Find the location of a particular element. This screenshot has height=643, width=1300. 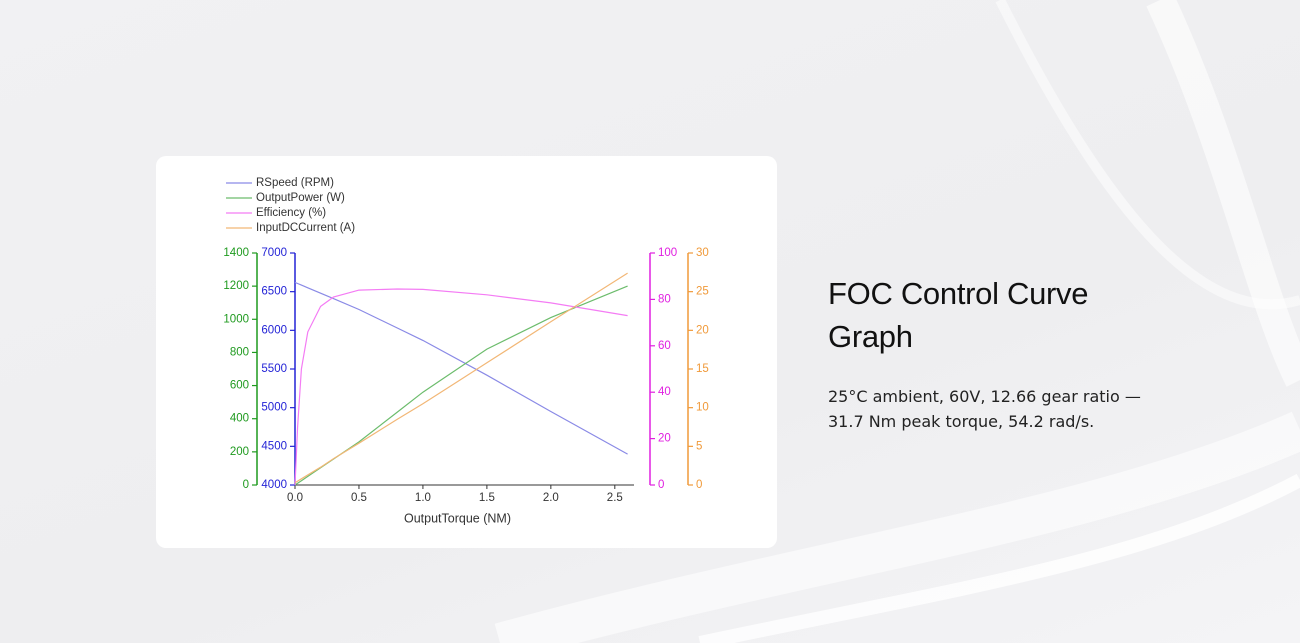

y-tick-label: 60 is located at coordinates (664, 346).